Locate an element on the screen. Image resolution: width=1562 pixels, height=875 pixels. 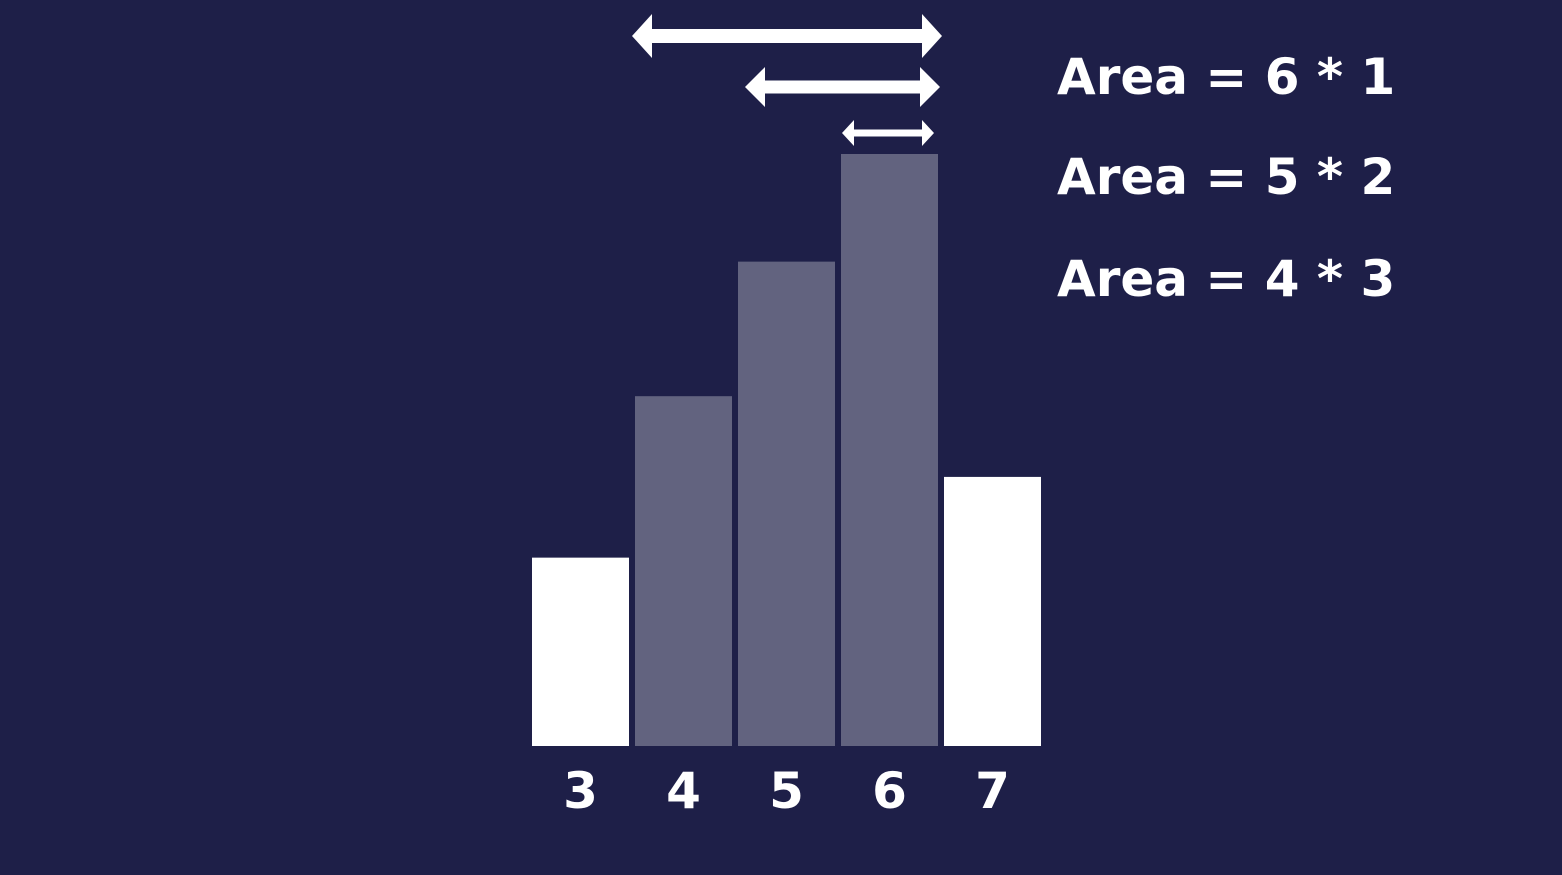
tick-label-3: 3 is located at coordinates (580, 791).